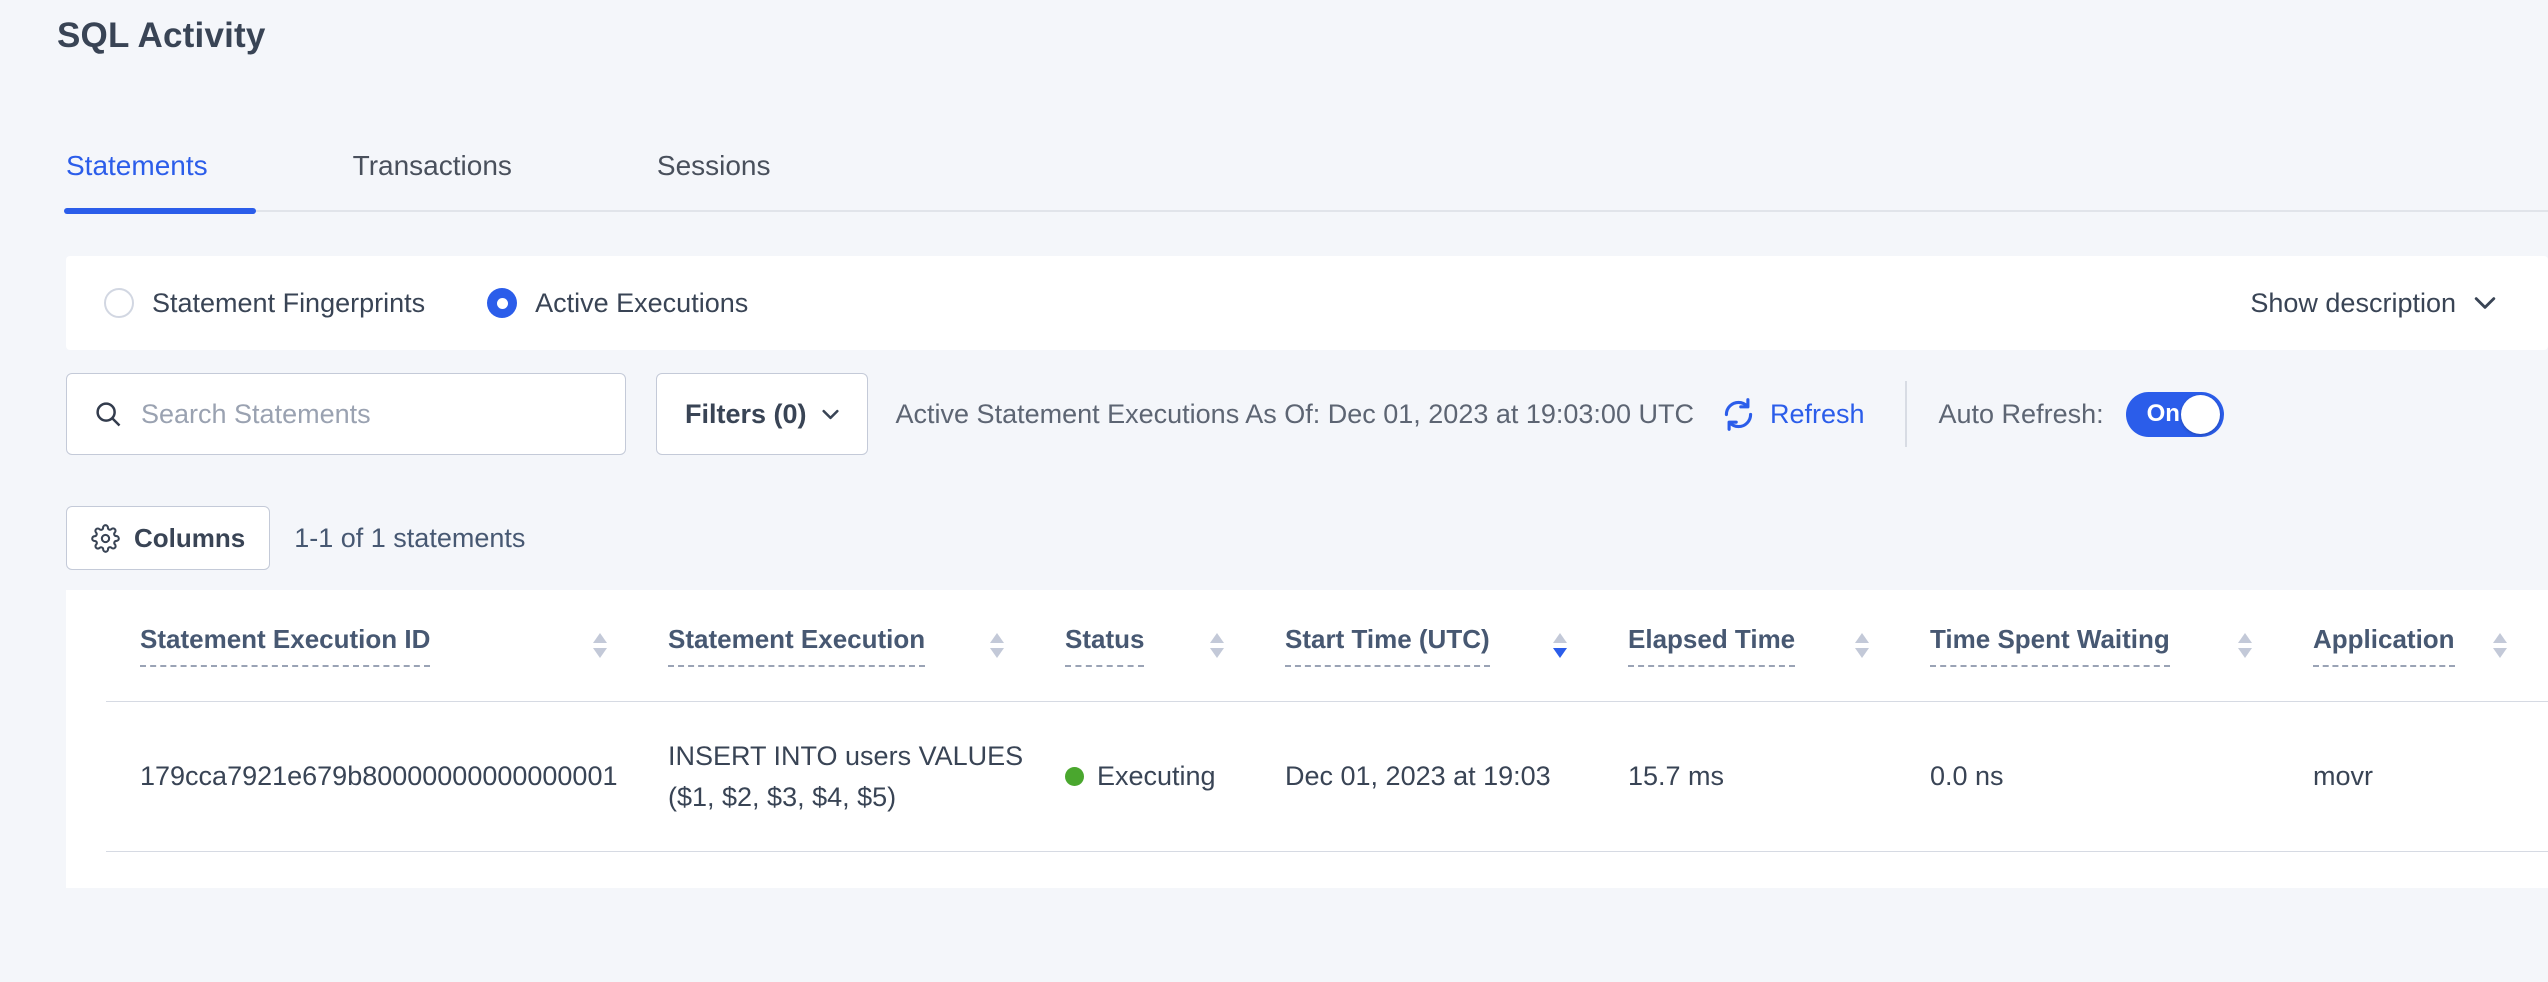 This screenshot has height=982, width=2548. Describe the element at coordinates (846, 755) in the screenshot. I see `statement-line-1: INSERT INTO users VALUES` at that location.